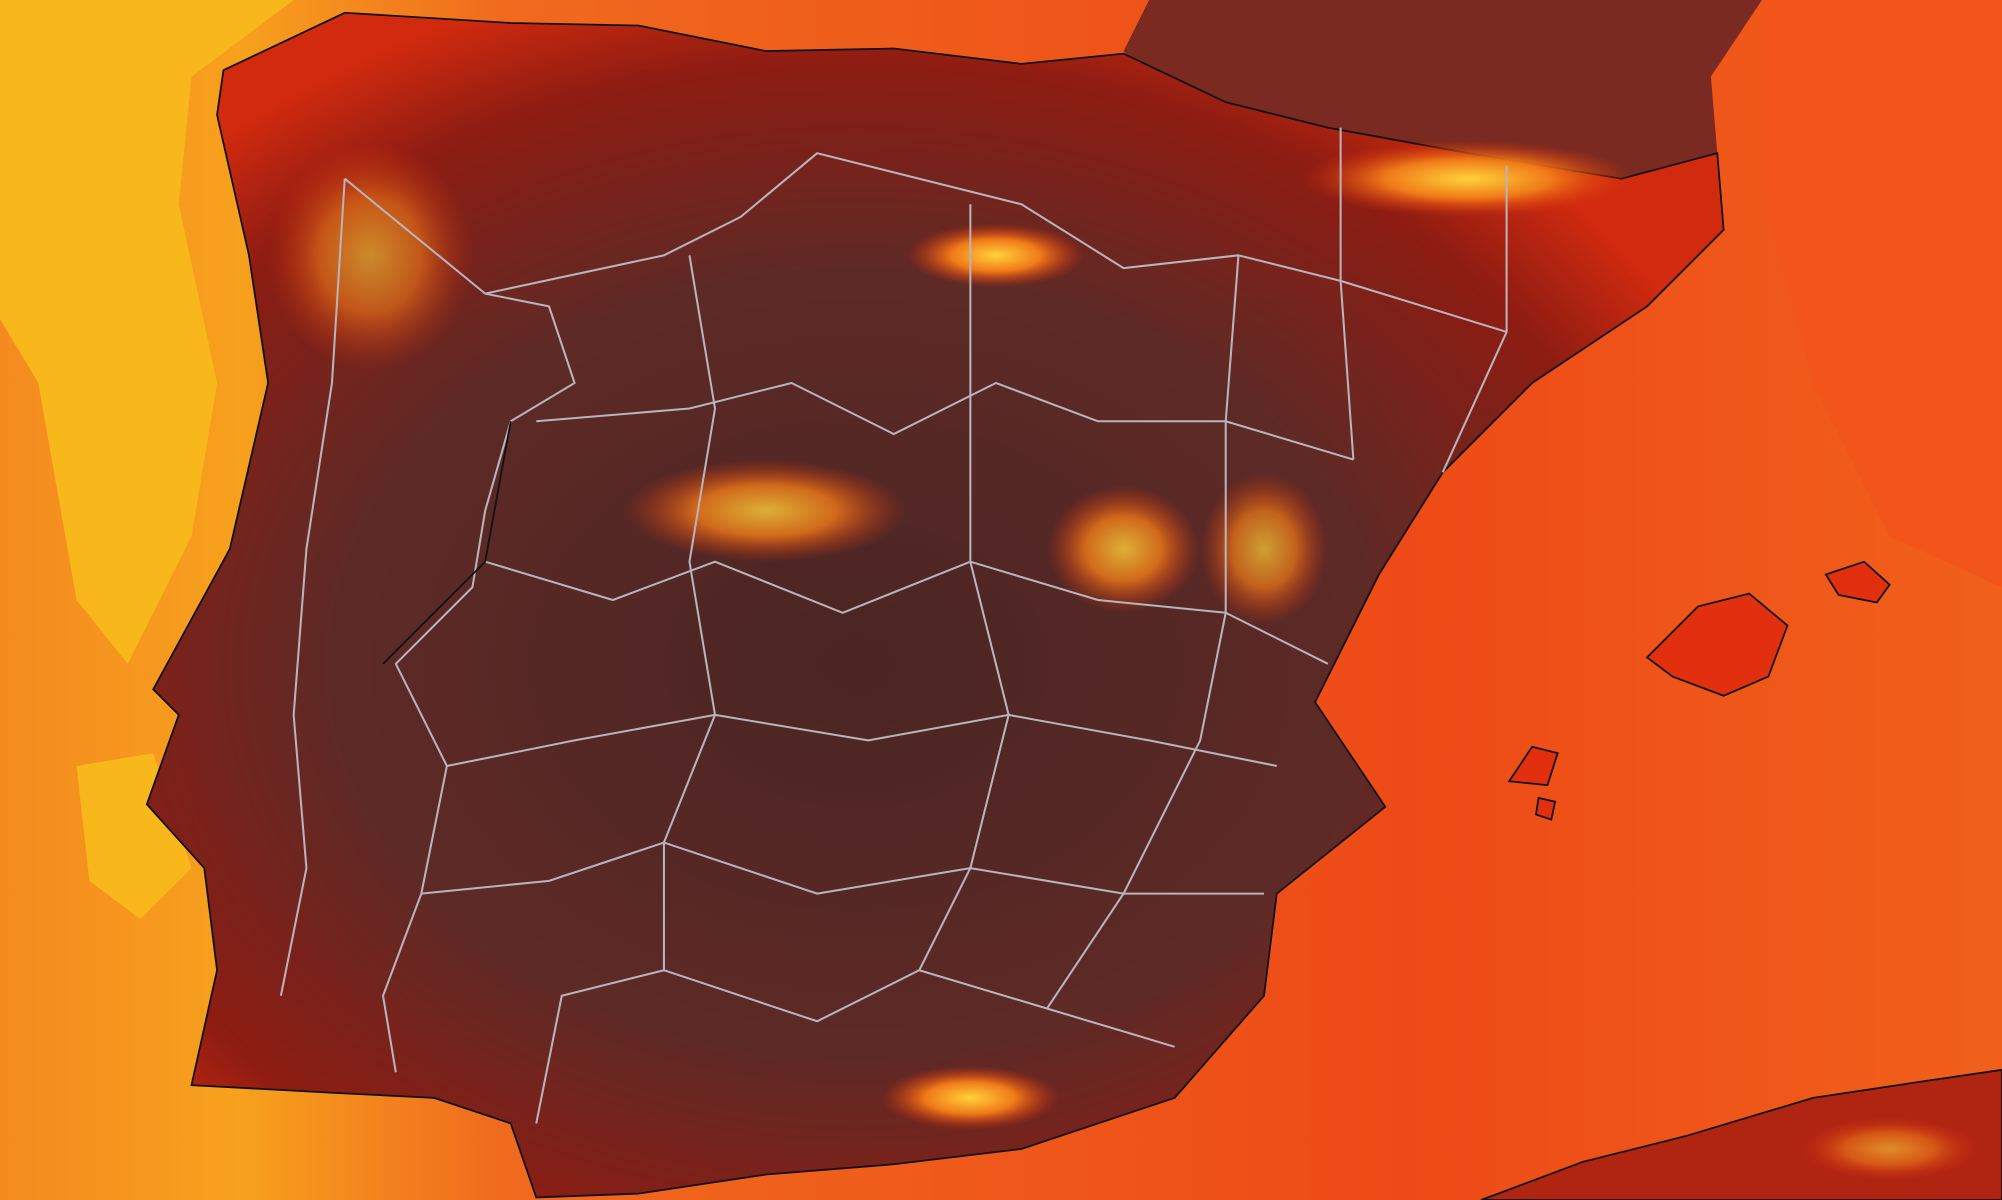 This screenshot has height=1200, width=2002. I want to click on formentera, so click(1545, 808).